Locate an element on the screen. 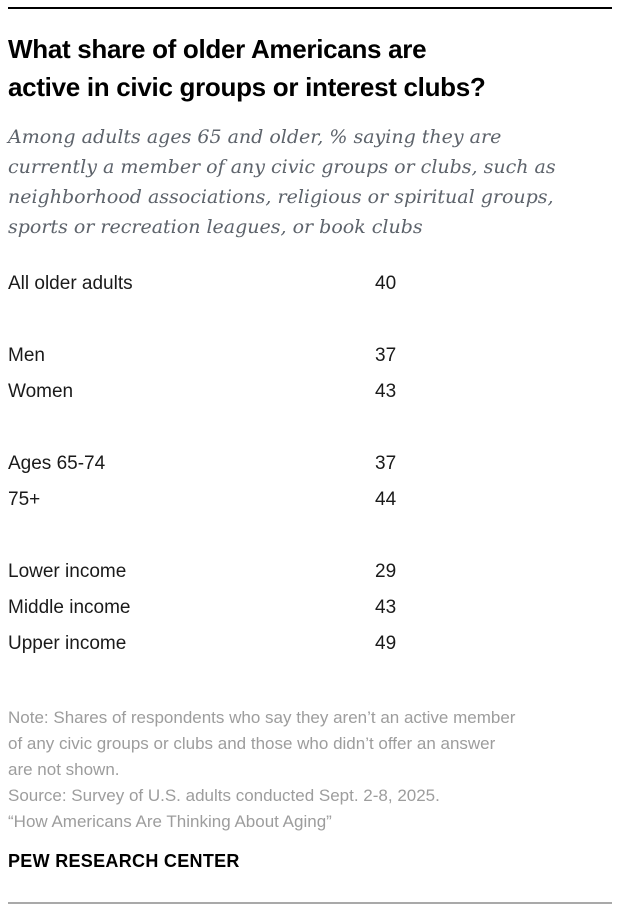 The image size is (620, 912). row-label: Lower income is located at coordinates (67, 571).